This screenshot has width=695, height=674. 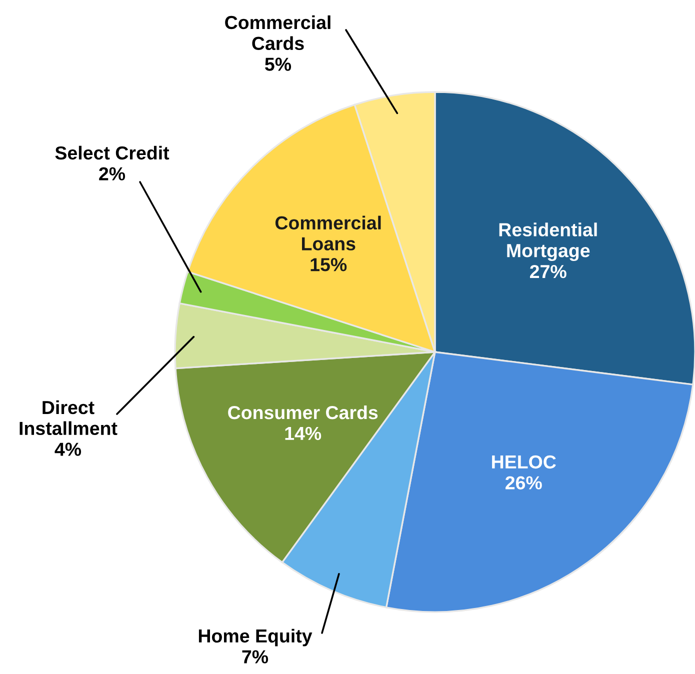 What do you see at coordinates (524, 462) in the screenshot?
I see `slice-label: HELOC` at bounding box center [524, 462].